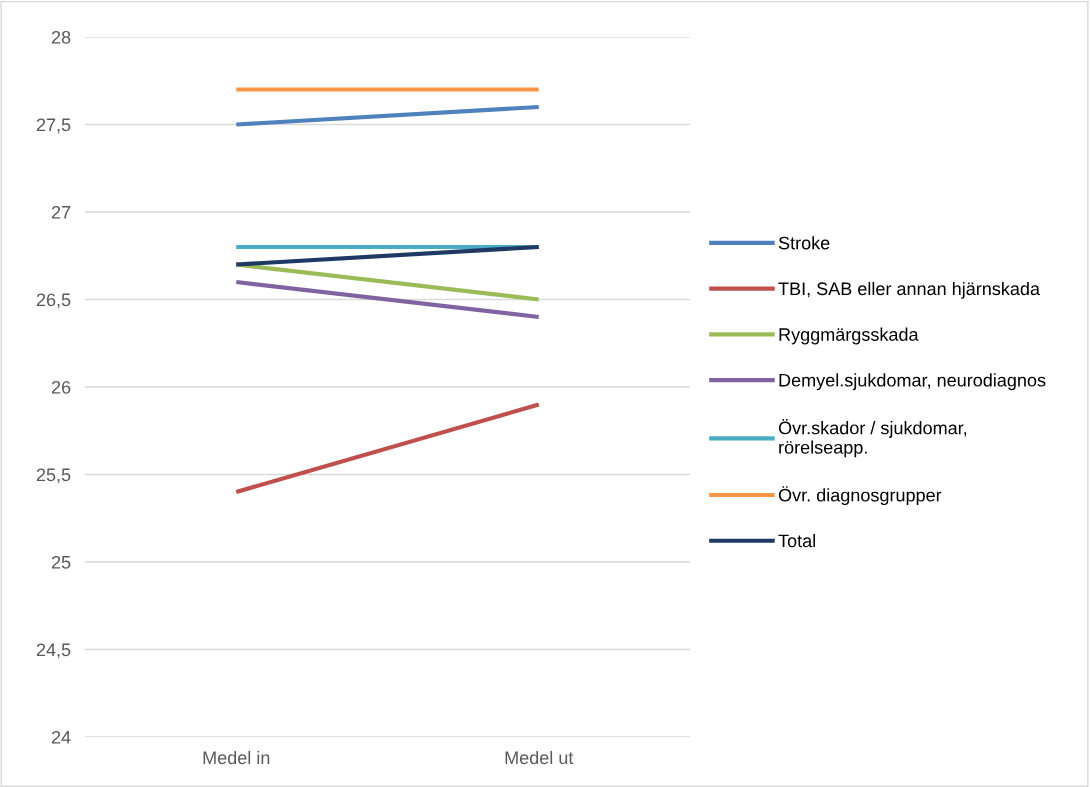 Image resolution: width=1090 pixels, height=787 pixels. I want to click on legend-label: Övr. diagnosgrupper, so click(860, 496).